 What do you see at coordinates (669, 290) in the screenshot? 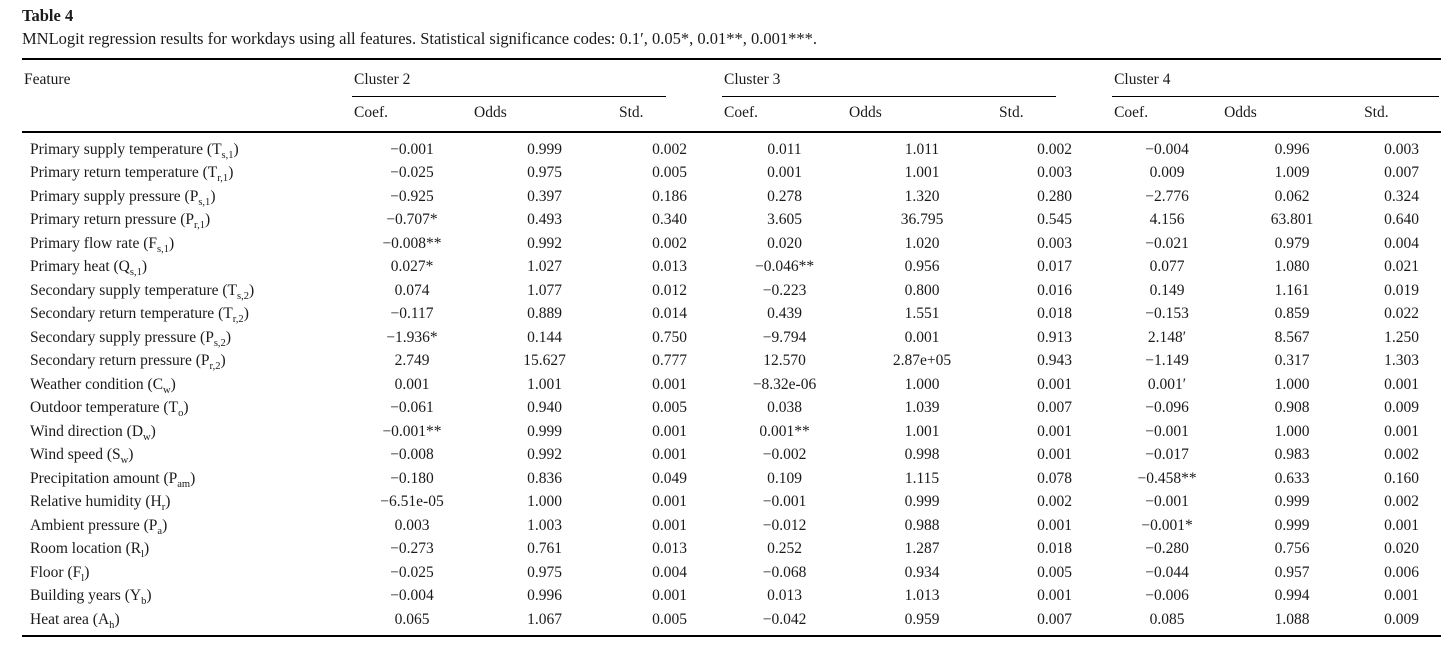
I see `value-cell: 0.012` at bounding box center [669, 290].